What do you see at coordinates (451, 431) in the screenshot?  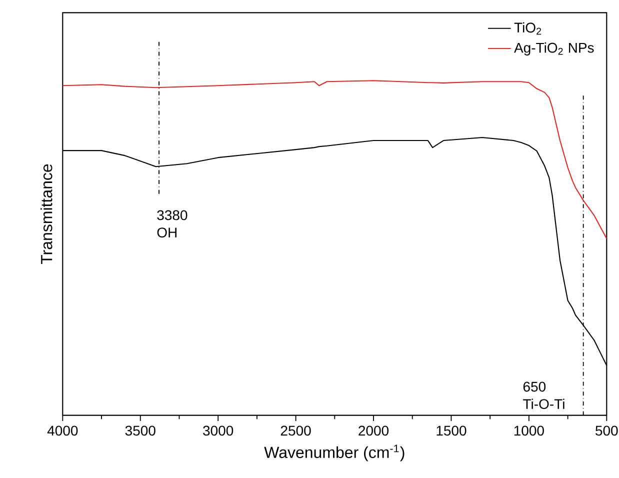 I see `x-tick-label: 1500` at bounding box center [451, 431].